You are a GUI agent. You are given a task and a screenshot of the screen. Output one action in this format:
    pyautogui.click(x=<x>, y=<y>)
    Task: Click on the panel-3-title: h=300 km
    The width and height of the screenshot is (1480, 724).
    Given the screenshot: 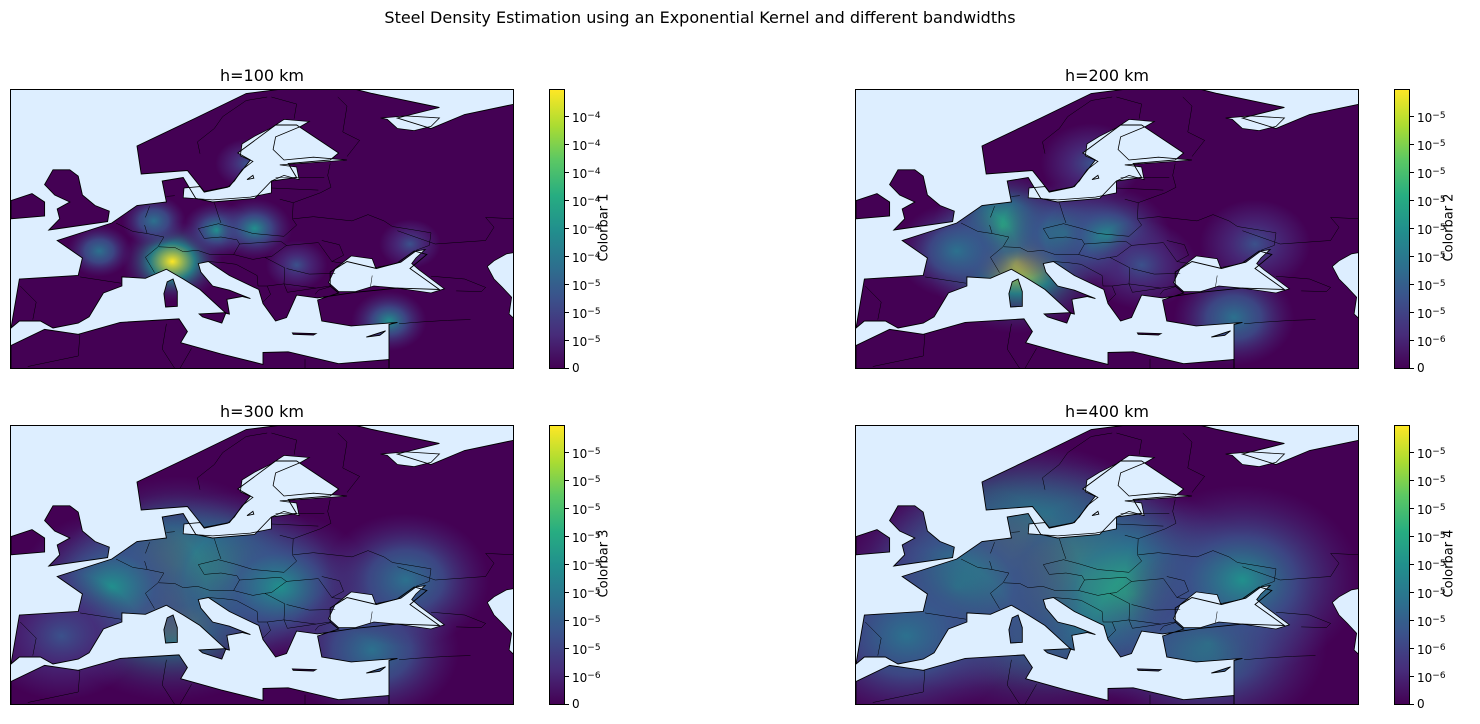 What is the action you would take?
    pyautogui.click(x=262, y=411)
    